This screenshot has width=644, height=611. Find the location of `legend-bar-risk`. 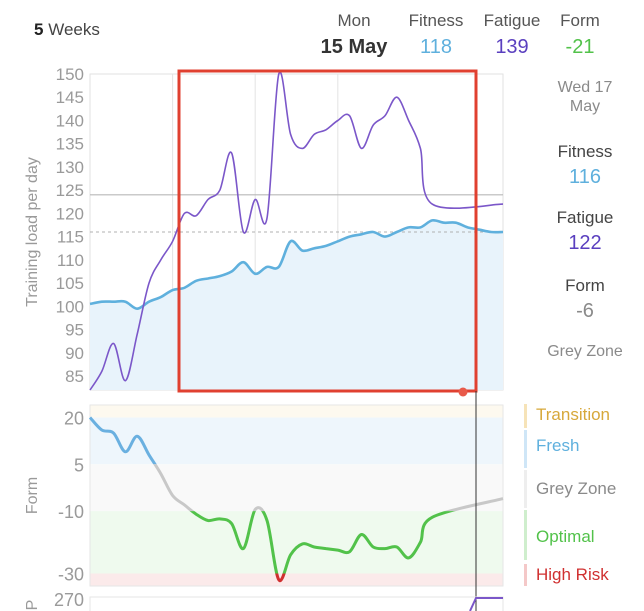

legend-bar-risk is located at coordinates (525, 575).